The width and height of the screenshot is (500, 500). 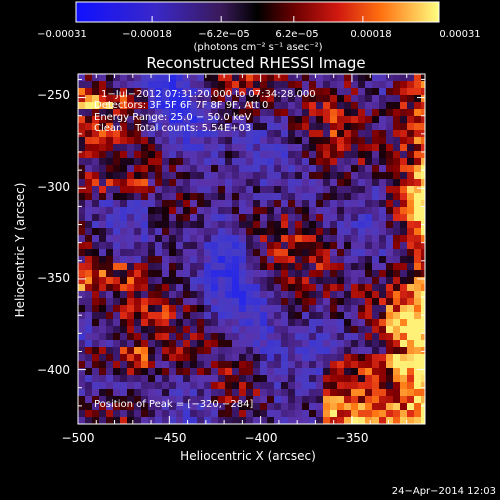 I want to click on colorbar-ticks, so click(x=257, y=19).